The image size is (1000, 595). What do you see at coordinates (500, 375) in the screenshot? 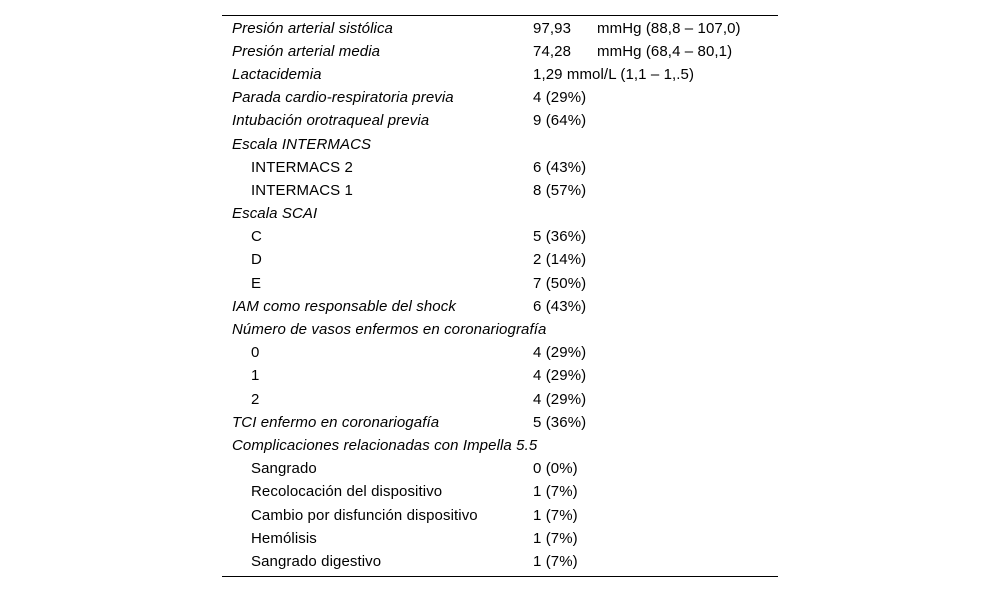
I see `table-row: 1 4 (29%)` at bounding box center [500, 375].